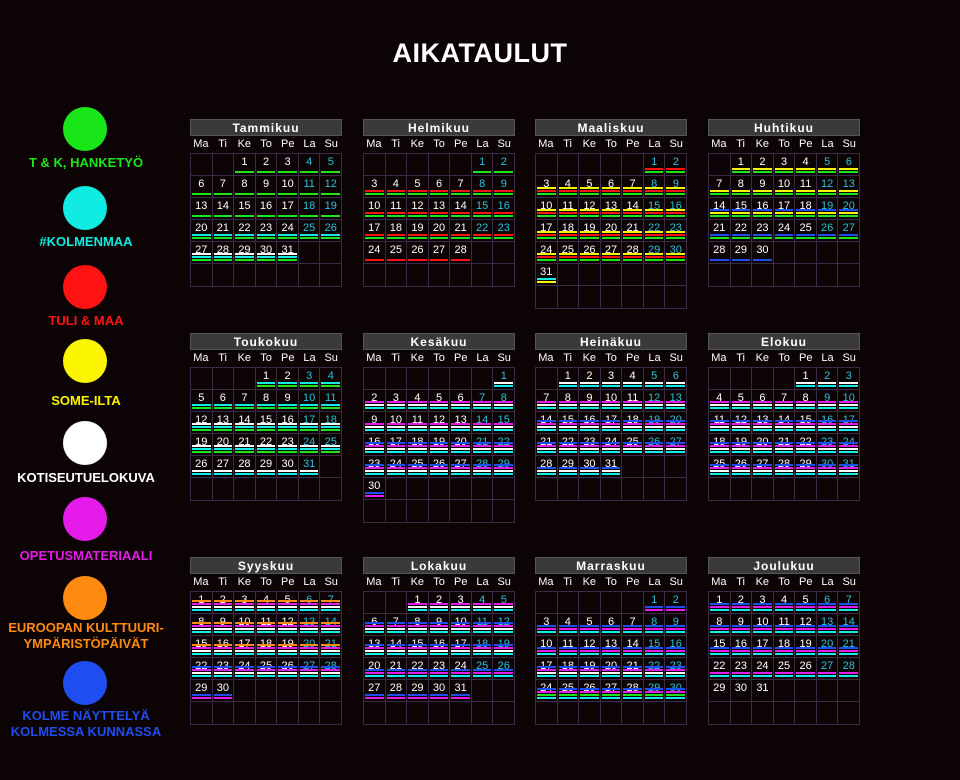 This screenshot has width=960, height=780. What do you see at coordinates (547, 445) in the screenshot?
I see `day-cell: 21` at bounding box center [547, 445].